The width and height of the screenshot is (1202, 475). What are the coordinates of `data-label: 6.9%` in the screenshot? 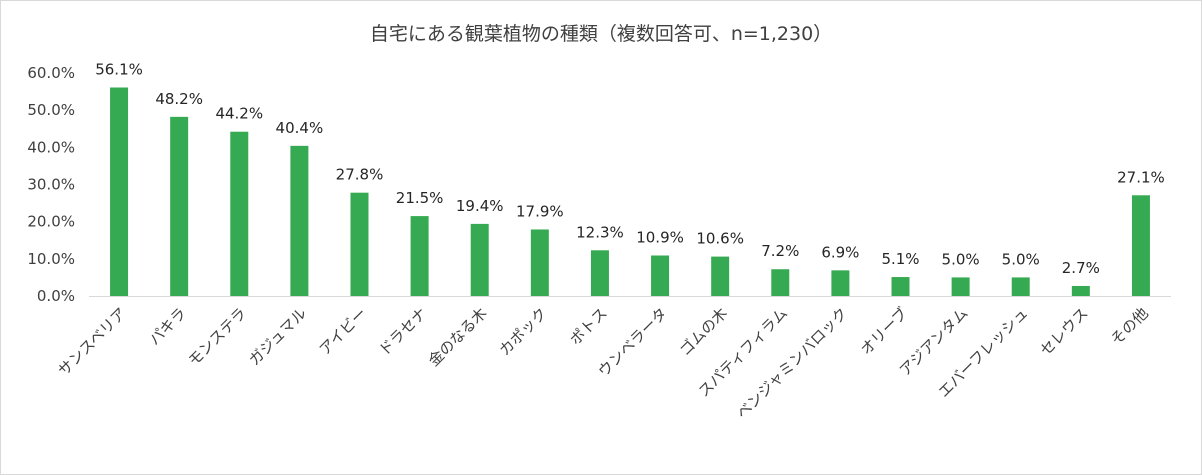 It's located at (840, 252).